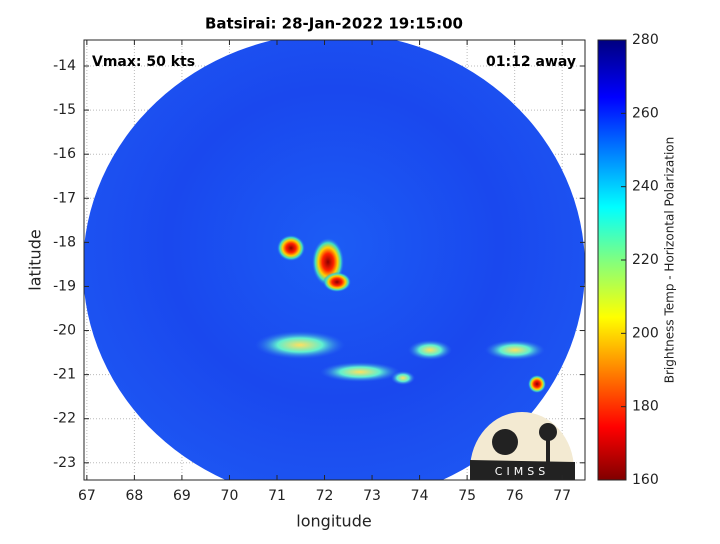 Image resolution: width=720 pixels, height=544 pixels. I want to click on x-tick-label: 74, so click(420, 496).